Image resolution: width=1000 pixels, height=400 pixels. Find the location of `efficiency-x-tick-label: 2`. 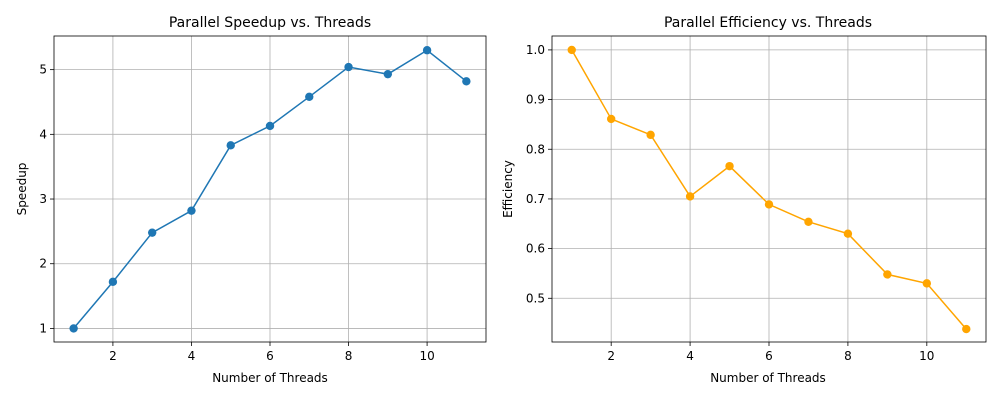

efficiency-x-tick-label: 2 is located at coordinates (611, 356).